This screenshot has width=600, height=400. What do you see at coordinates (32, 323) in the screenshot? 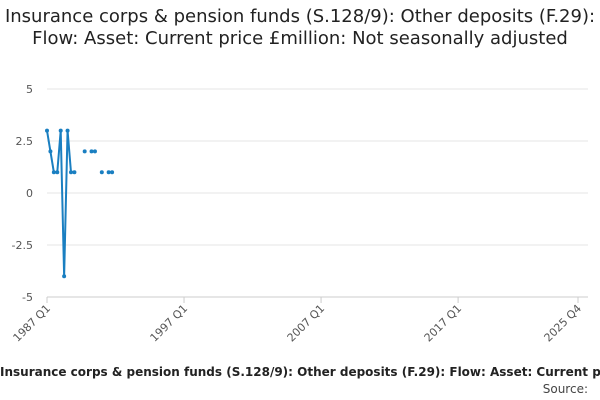
I see `x-tick-label: 1987 Q1` at bounding box center [32, 323].